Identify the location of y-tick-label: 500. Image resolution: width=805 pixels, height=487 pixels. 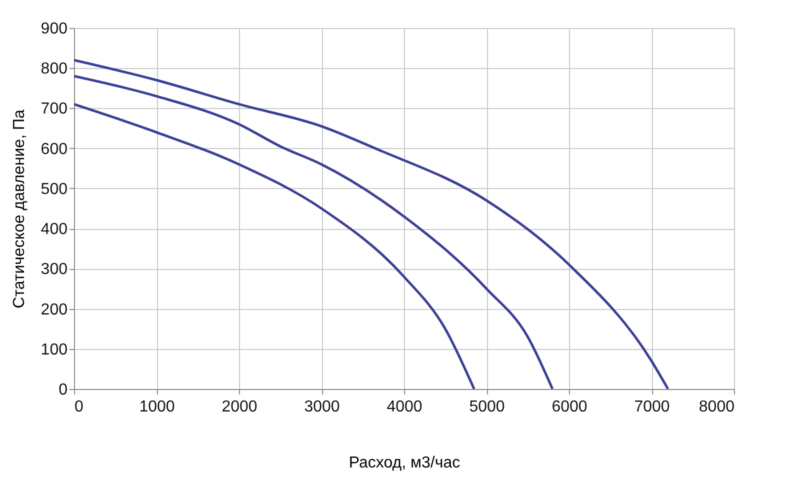
(54, 189).